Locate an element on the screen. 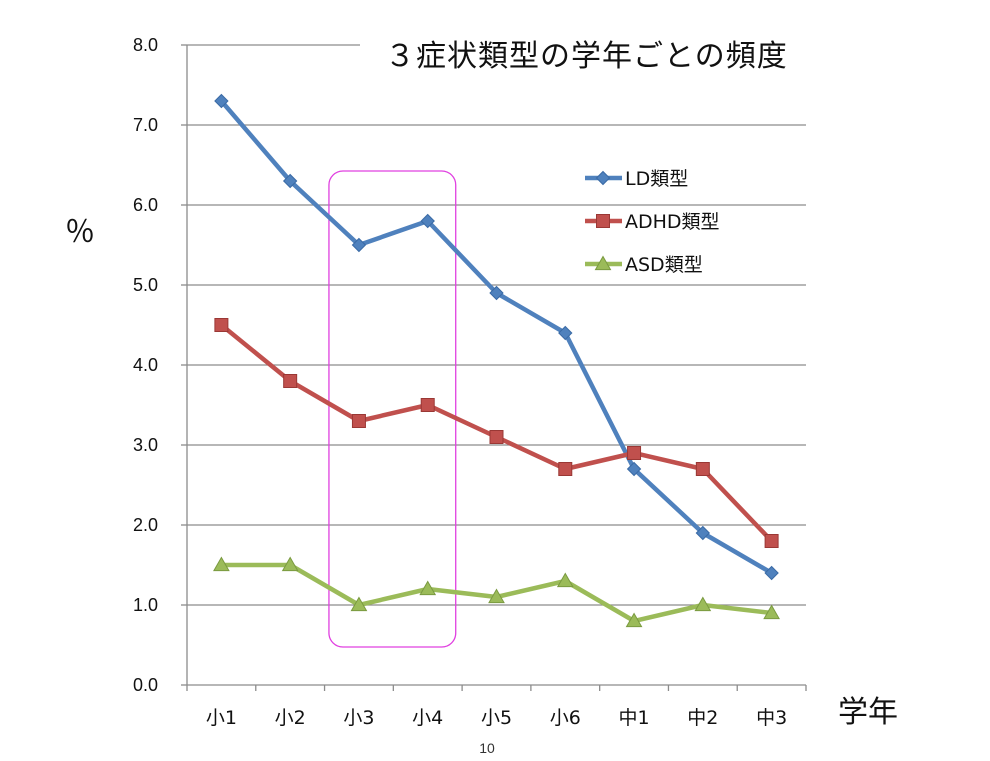  highlight-rect is located at coordinates (392, 409).